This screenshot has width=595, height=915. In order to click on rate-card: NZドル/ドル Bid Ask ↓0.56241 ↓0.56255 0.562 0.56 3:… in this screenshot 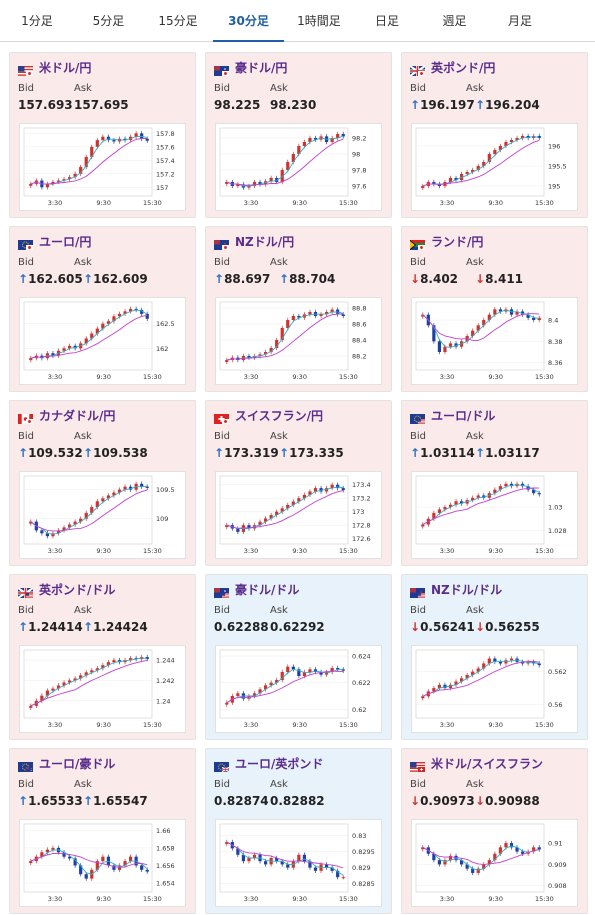, I will do `click(494, 657)`.